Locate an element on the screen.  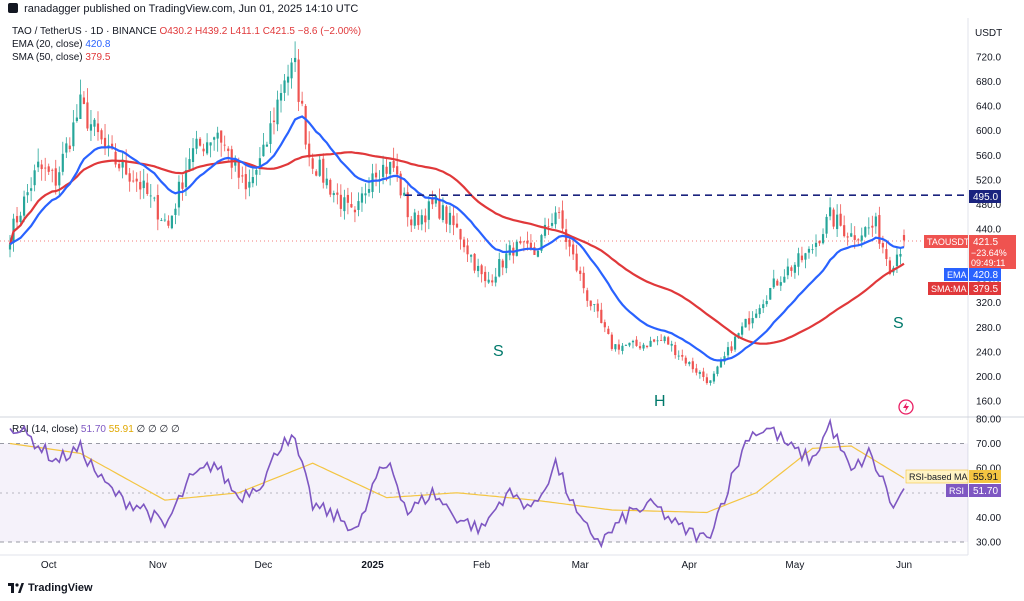
lightning-icon is located at coordinates (906, 407).